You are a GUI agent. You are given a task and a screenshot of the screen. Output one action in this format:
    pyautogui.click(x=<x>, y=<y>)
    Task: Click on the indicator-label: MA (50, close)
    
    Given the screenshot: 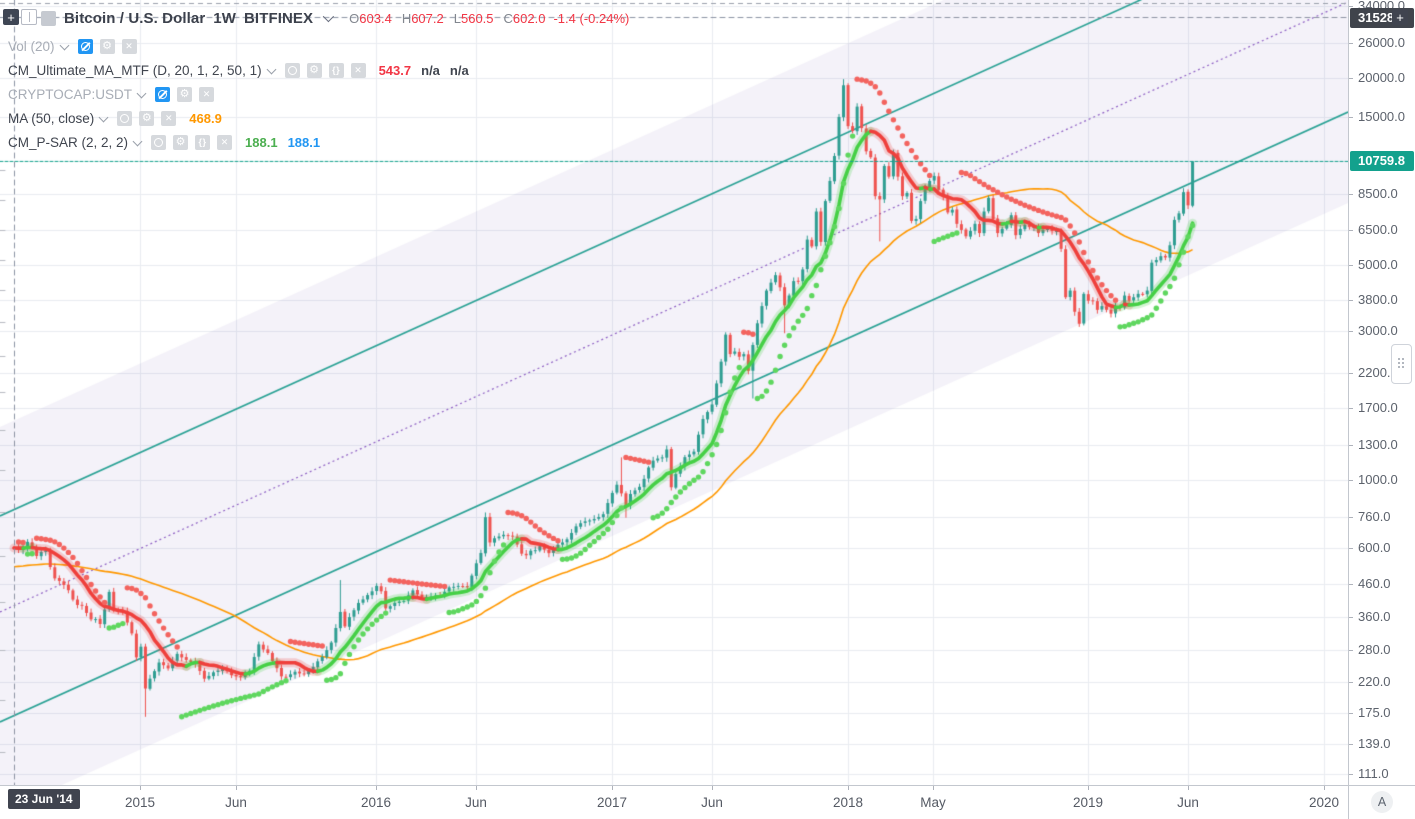 What is the action you would take?
    pyautogui.click(x=51, y=118)
    